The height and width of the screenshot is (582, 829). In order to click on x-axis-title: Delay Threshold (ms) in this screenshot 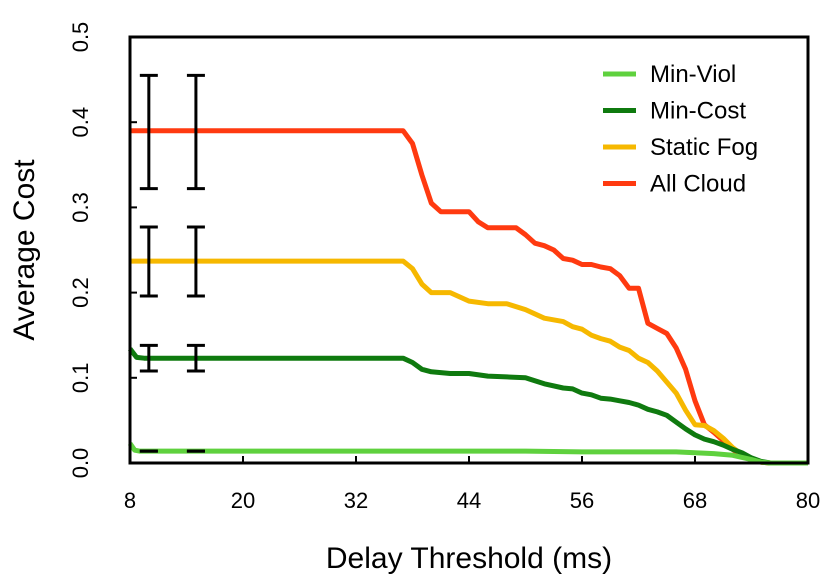, I will do `click(469, 558)`.